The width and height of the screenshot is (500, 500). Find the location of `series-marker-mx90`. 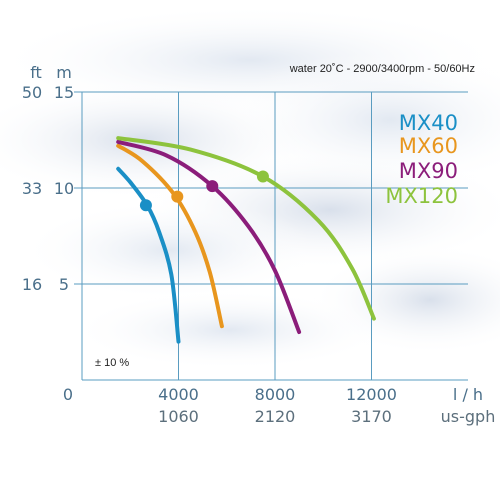

series-marker-mx90 is located at coordinates (212, 186).